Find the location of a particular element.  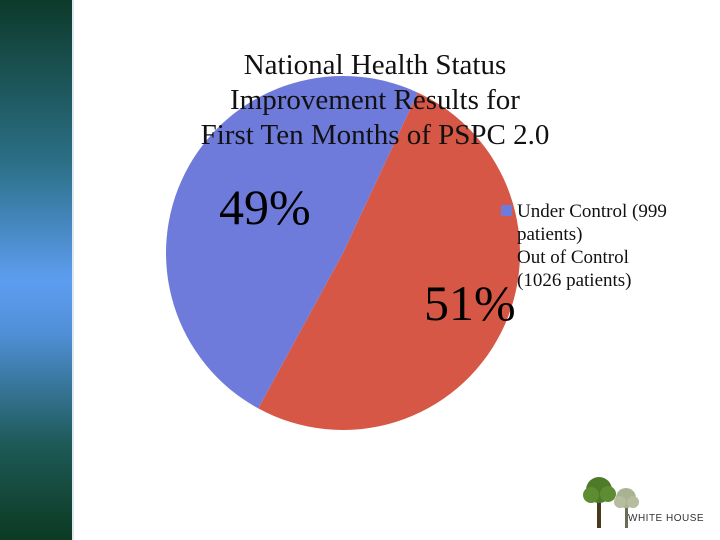

legend-item-under-control: Under Control (999 patients) is located at coordinates (588, 223).